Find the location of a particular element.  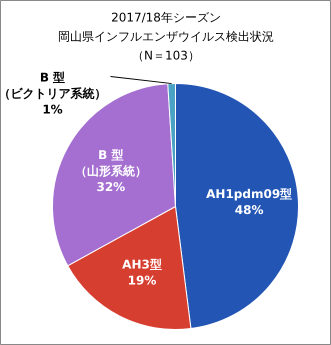

data-label: 32% is located at coordinates (111, 187).